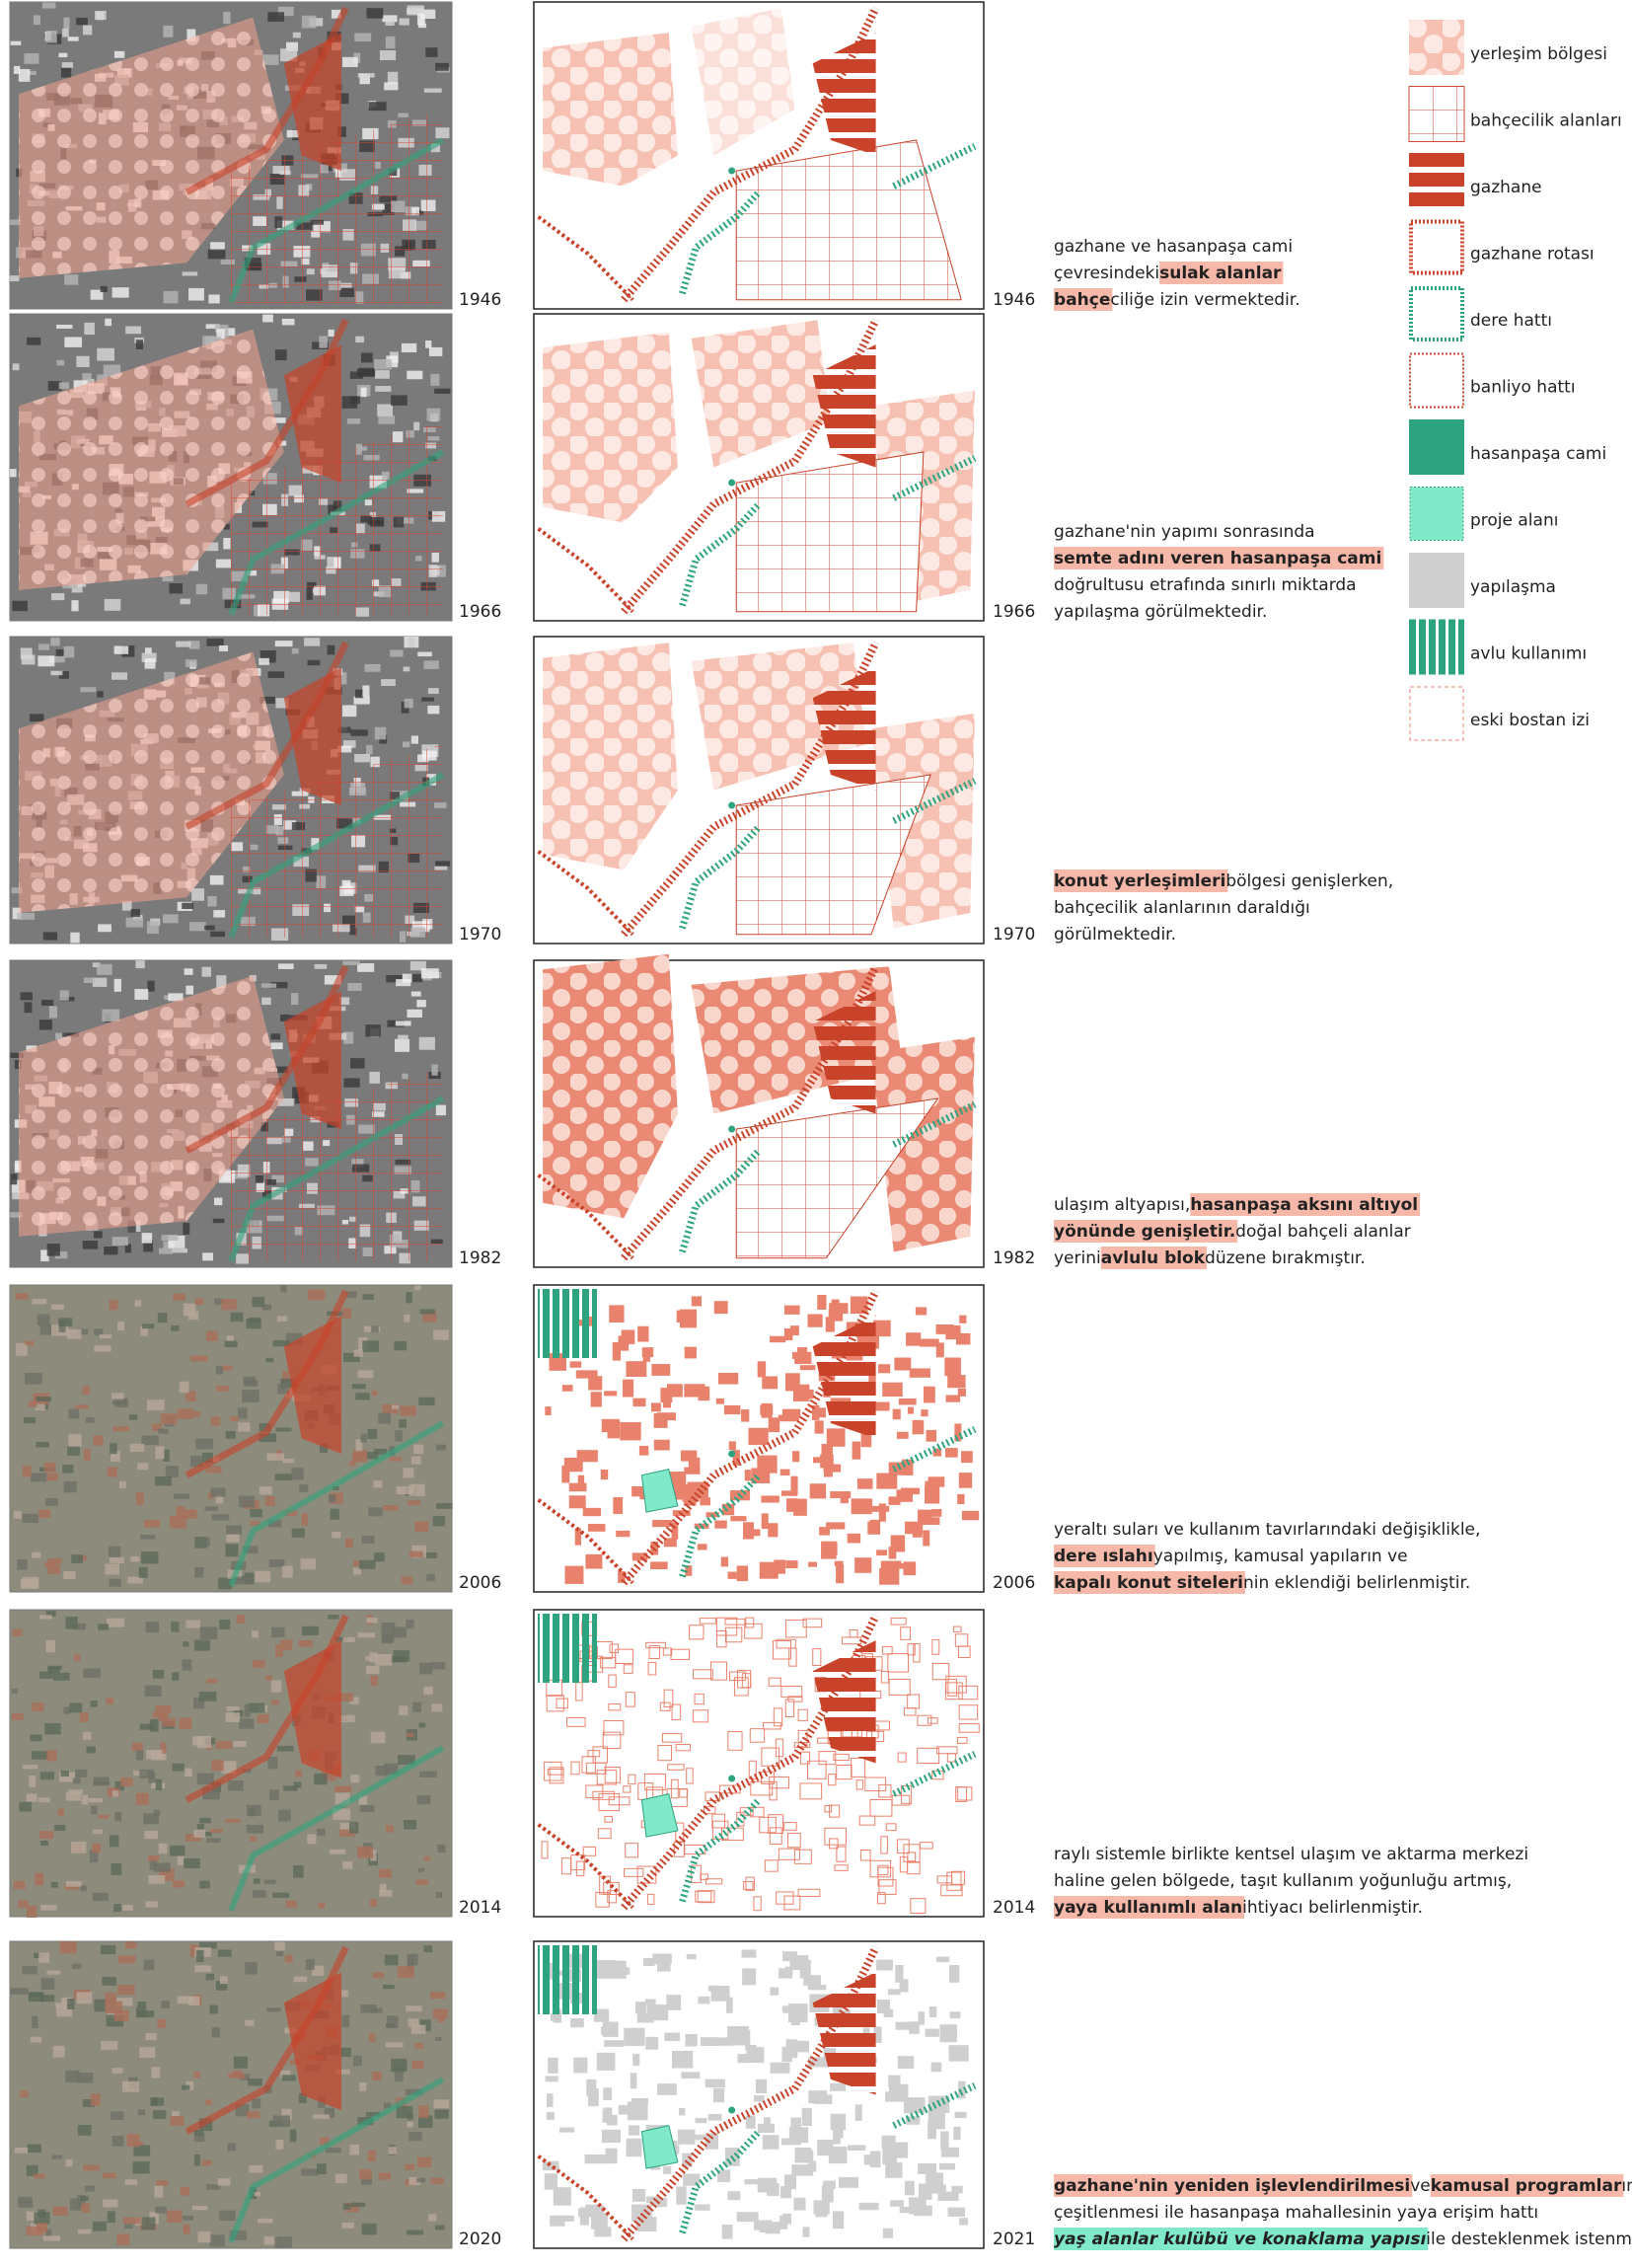  What do you see at coordinates (1514, 521) in the screenshot?
I see `legend-label: proje alanı` at bounding box center [1514, 521].